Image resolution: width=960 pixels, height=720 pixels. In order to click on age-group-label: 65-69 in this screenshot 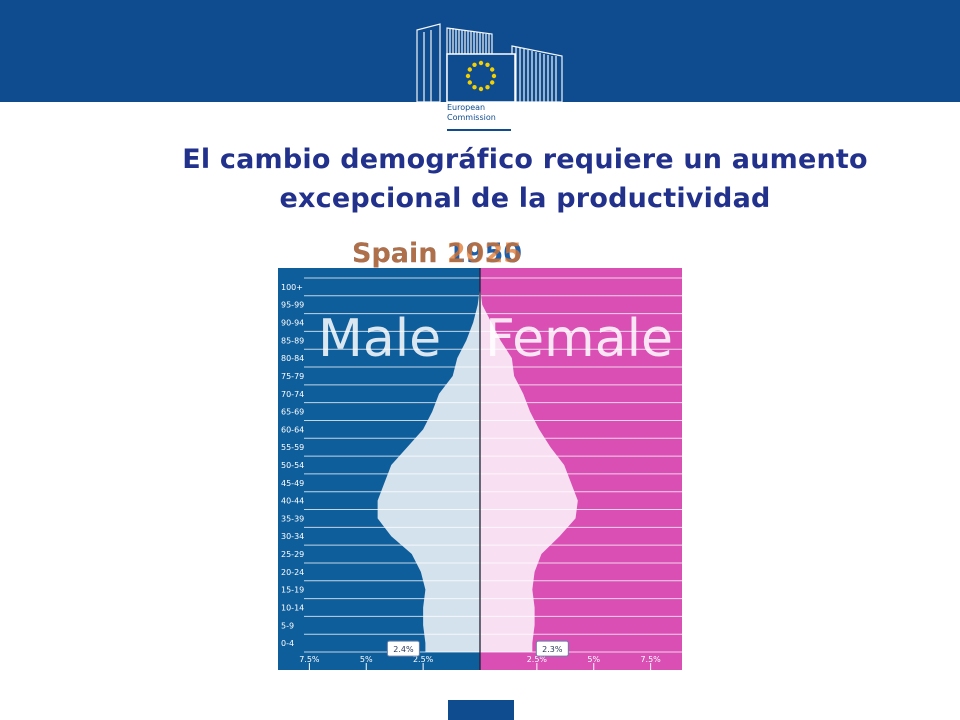, I will do `click(292, 412)`.